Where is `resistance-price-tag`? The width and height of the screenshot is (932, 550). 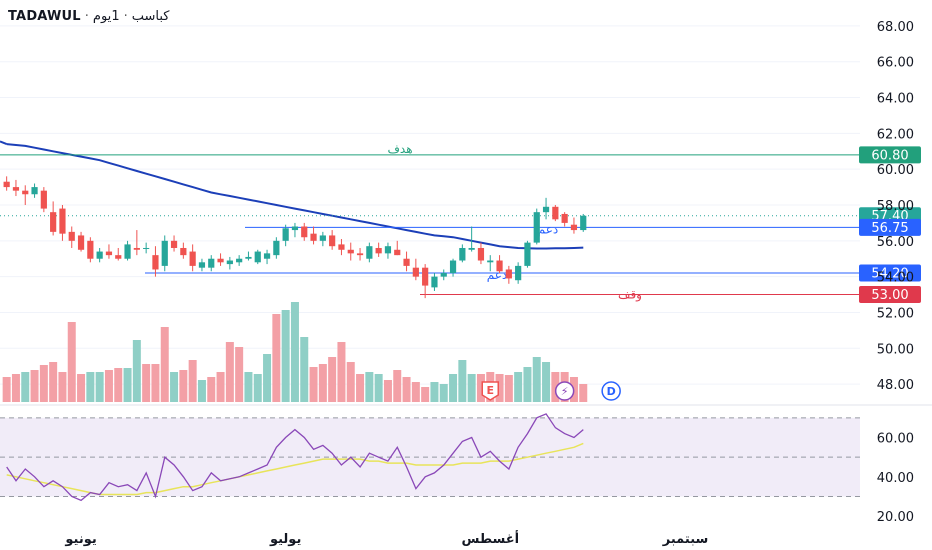
resistance-price-tag is located at coordinates (890, 227).